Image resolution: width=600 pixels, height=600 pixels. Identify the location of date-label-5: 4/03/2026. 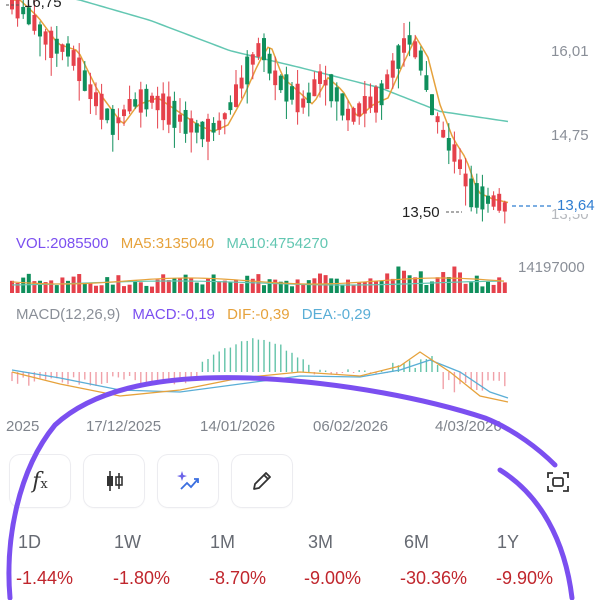
(468, 426).